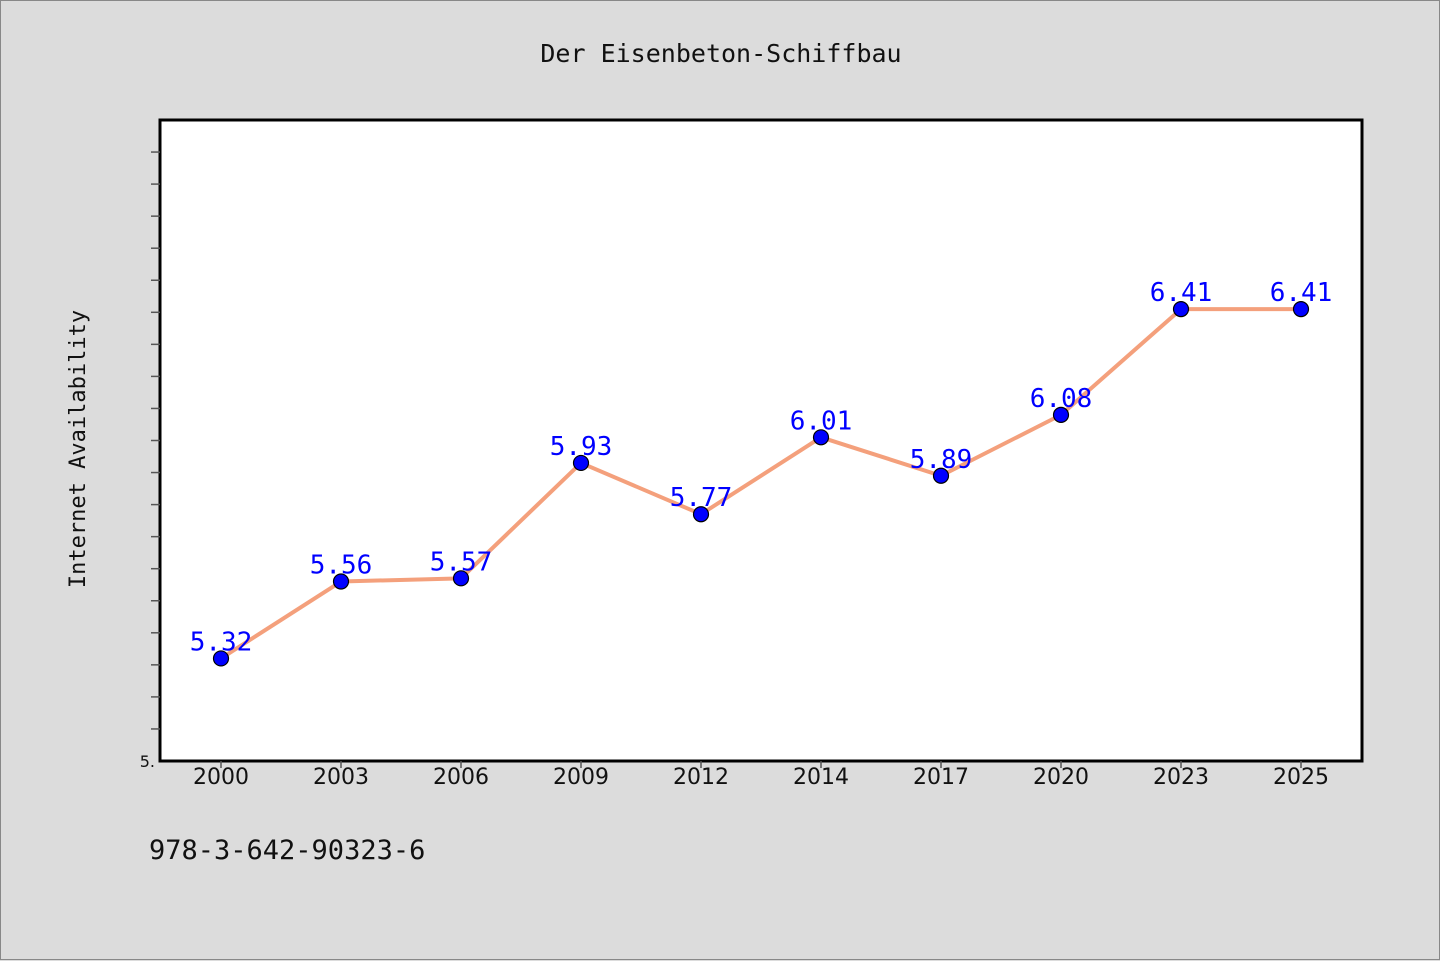  Describe the element at coordinates (287, 850) in the screenshot. I see `footnote-isbn: 978-3-642-90323-6` at that location.